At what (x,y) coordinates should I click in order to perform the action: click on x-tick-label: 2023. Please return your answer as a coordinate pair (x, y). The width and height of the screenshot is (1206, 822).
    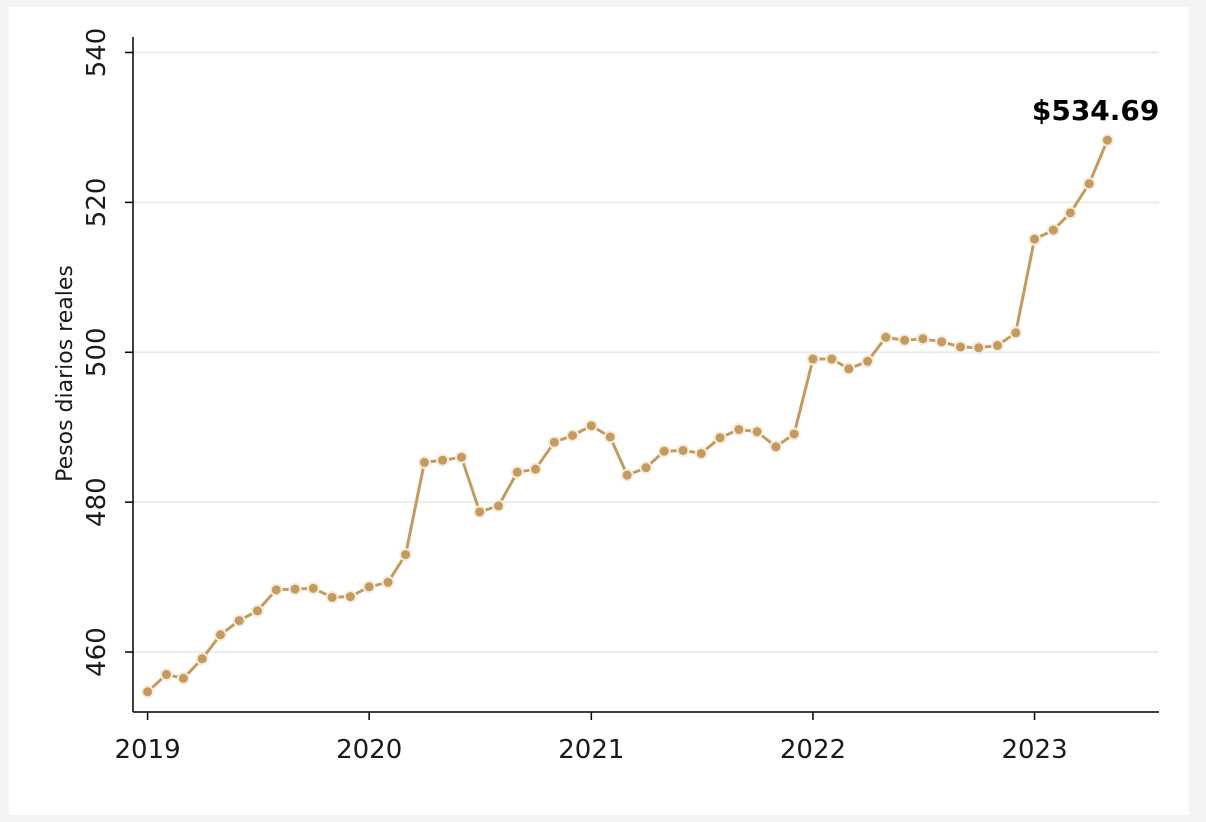
    Looking at the image, I should click on (1034, 750).